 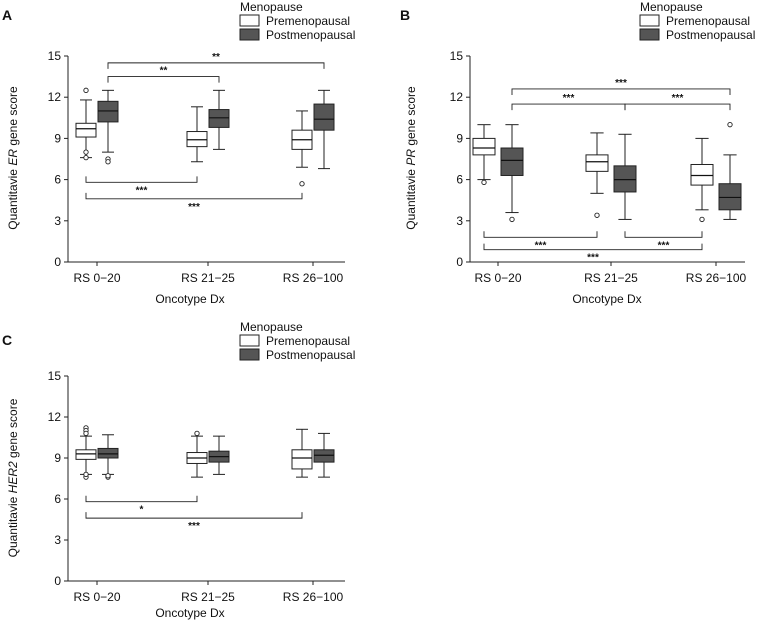 I want to click on y-axis-label: Quantitavie ER gene score, so click(x=13, y=158).